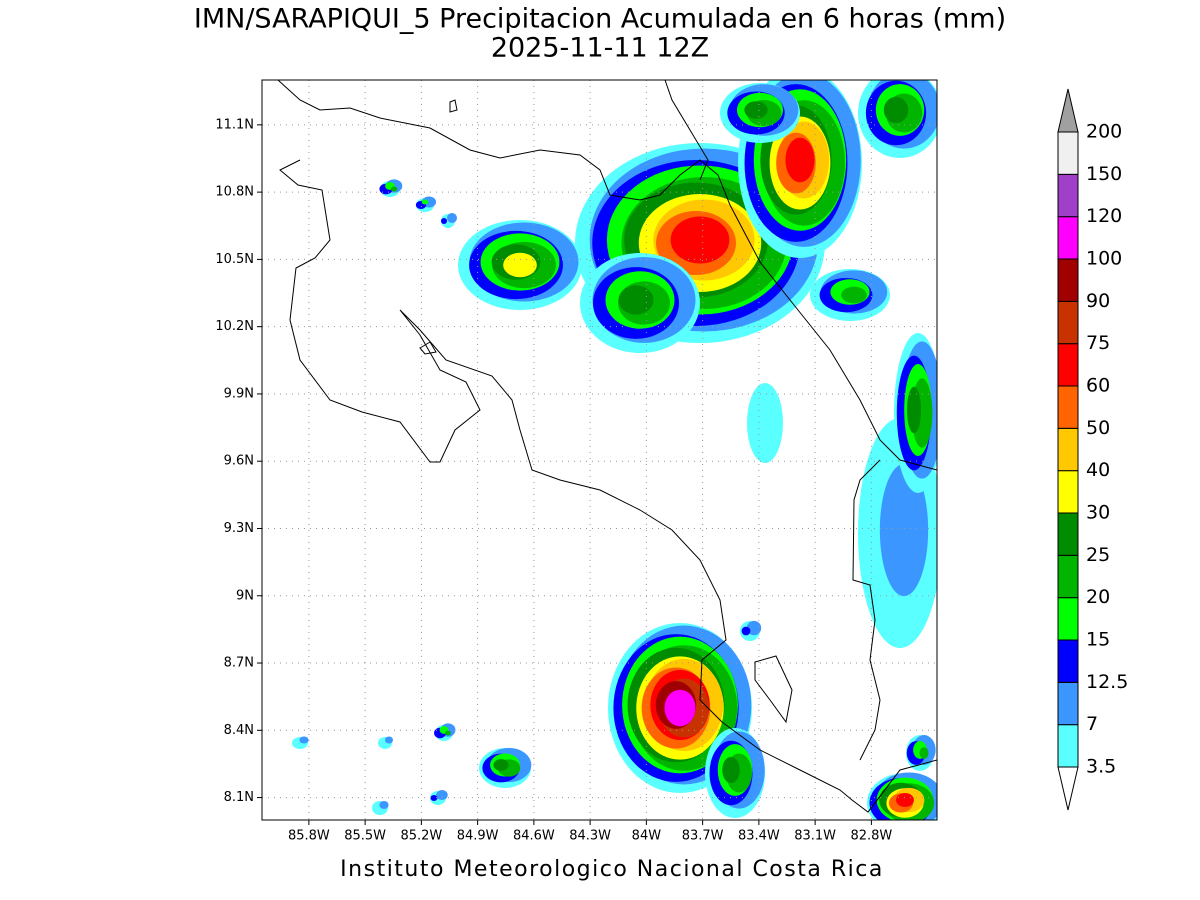 The width and height of the screenshot is (1200, 900). I want to click on colorbar-label: 20, so click(1098, 597).